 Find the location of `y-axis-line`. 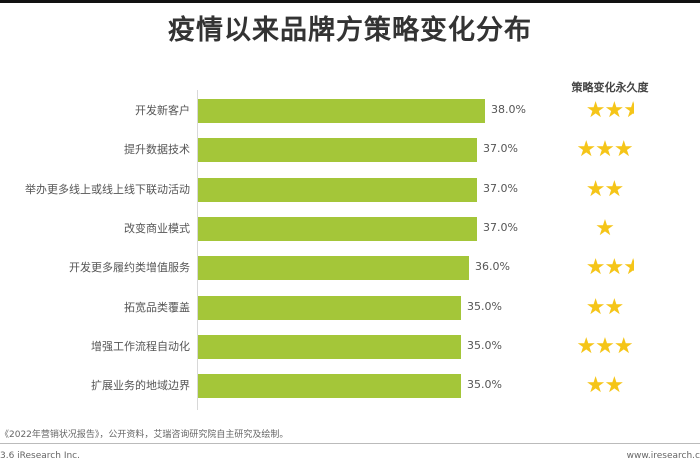

y-axis-line is located at coordinates (197, 250).